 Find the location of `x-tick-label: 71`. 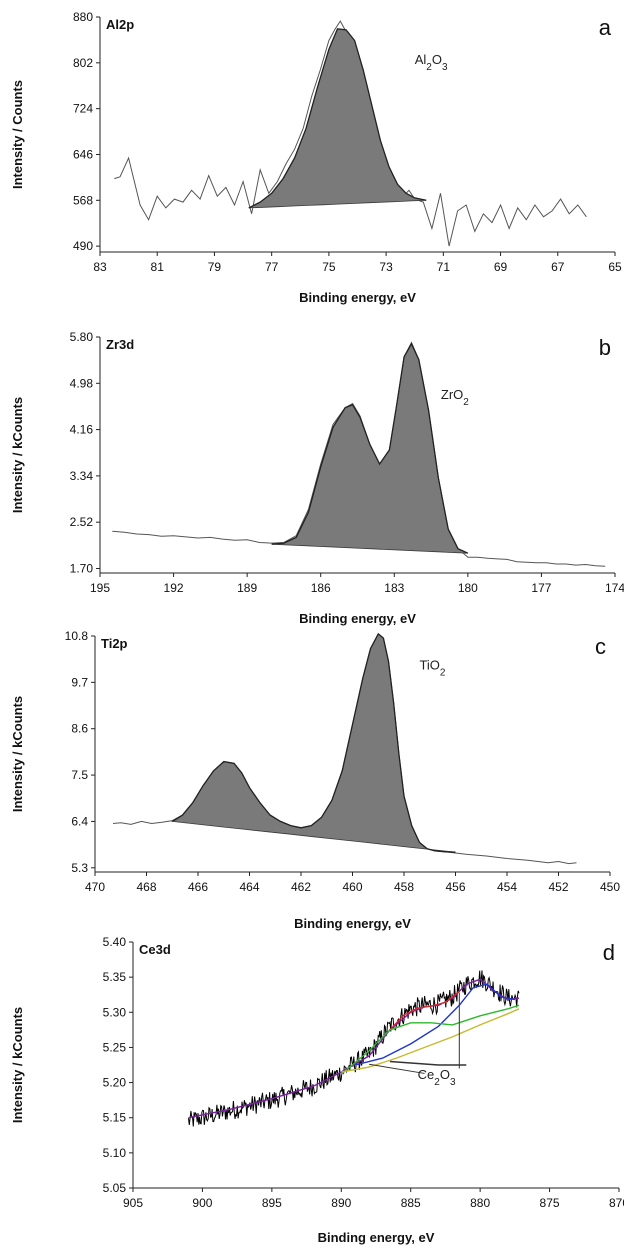

x-tick-label: 71 is located at coordinates (444, 267).